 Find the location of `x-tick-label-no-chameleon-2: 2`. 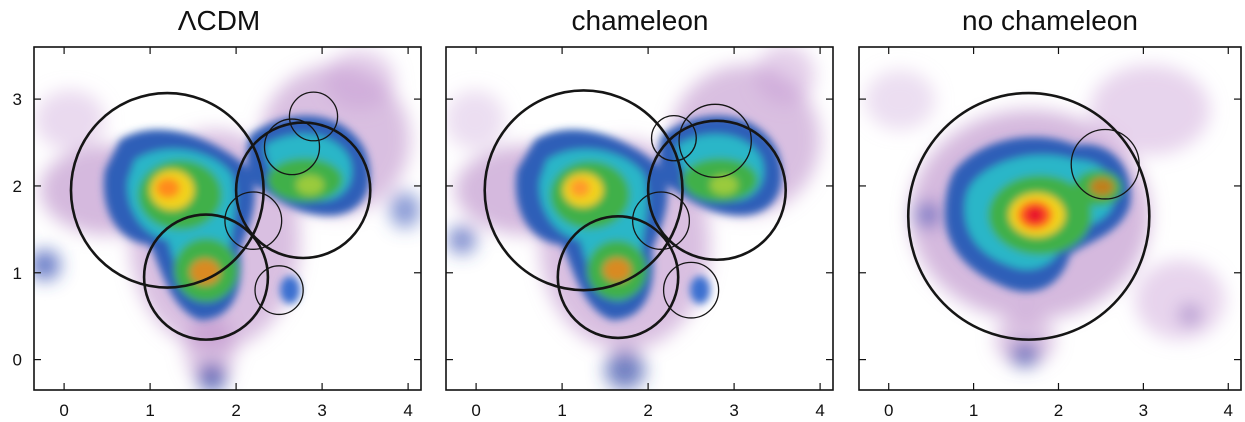

x-tick-label-no-chameleon-2: 2 is located at coordinates (1058, 410).